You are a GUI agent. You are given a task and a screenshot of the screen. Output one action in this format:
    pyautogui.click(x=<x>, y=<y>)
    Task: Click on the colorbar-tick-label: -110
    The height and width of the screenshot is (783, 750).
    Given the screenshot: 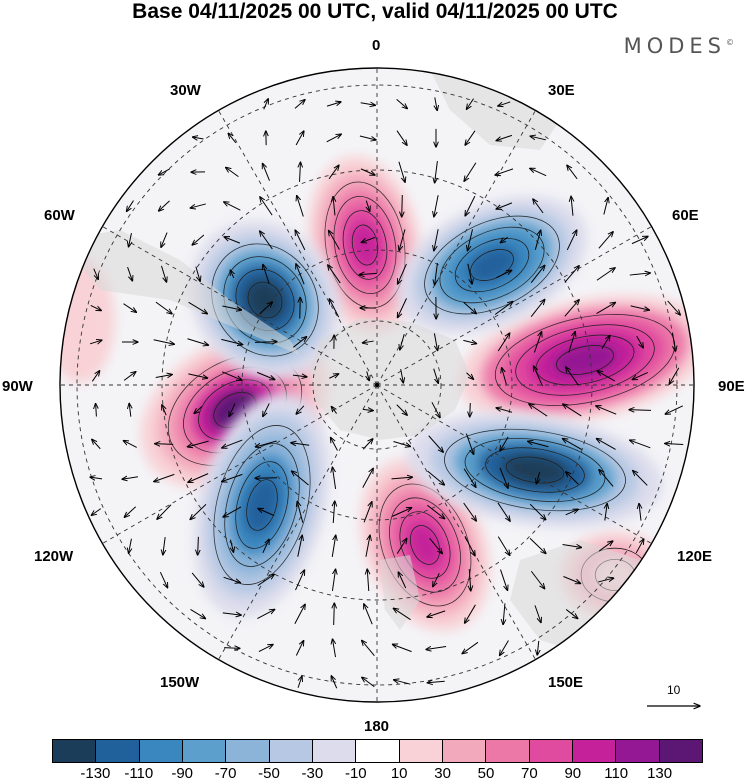 What is the action you would take?
    pyautogui.click(x=139, y=773)
    